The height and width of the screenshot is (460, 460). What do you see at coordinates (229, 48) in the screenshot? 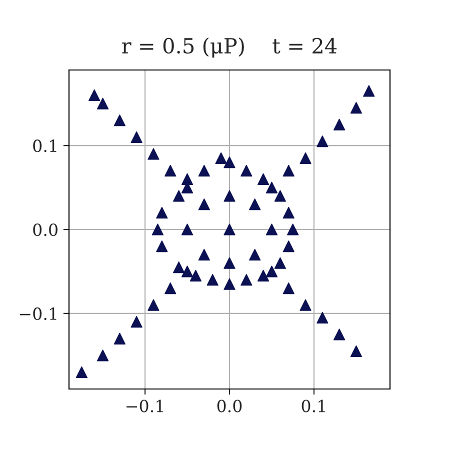
I see `chart-title: r = 0.5 (μP) t = 24` at bounding box center [229, 48].